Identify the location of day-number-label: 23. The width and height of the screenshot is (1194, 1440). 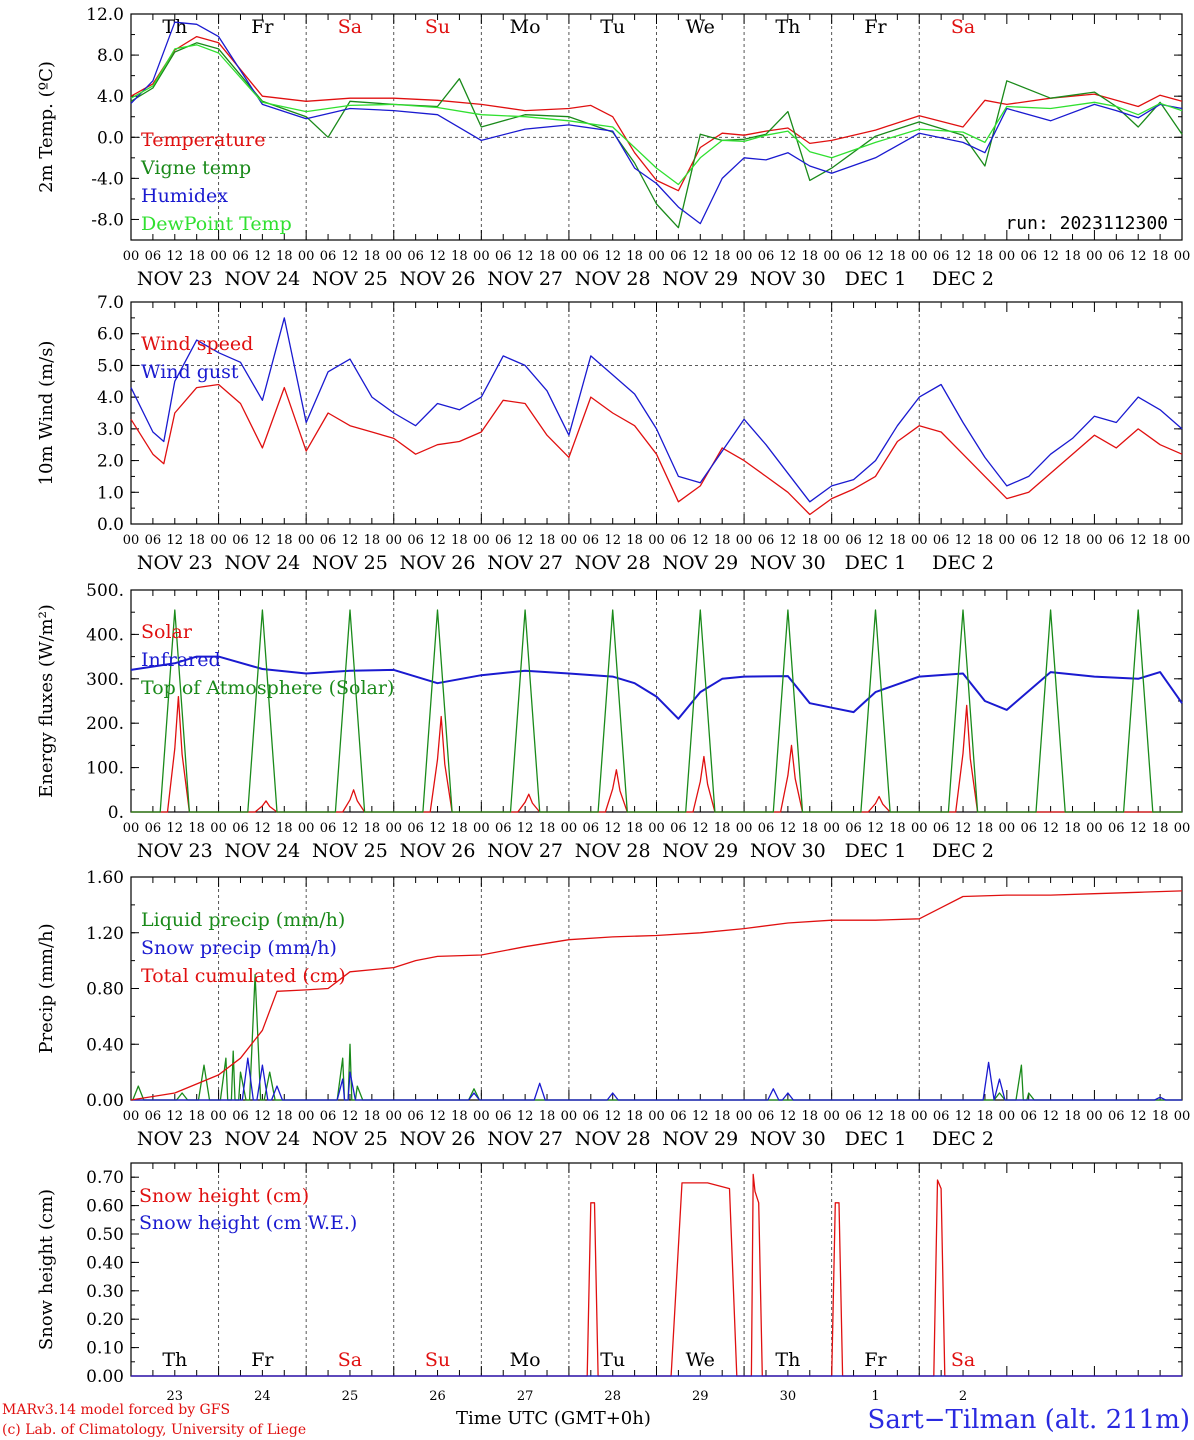
(175, 1396).